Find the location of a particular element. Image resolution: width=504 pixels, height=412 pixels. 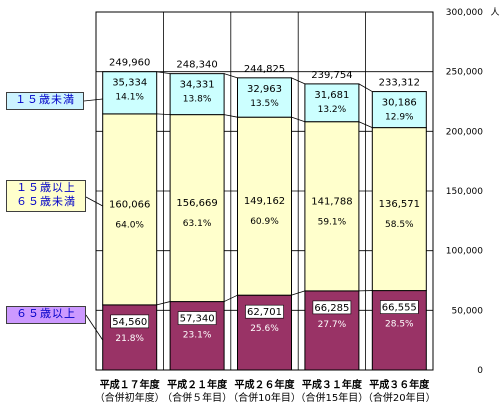

x-category-label: 平成１７年度 is located at coordinates (130, 384).